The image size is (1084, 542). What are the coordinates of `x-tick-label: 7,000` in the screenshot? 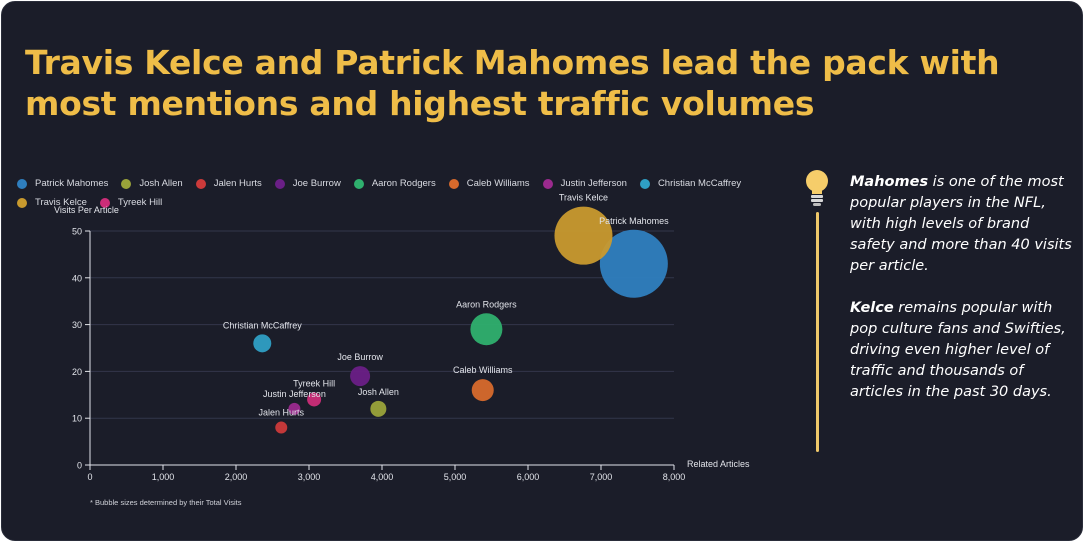 It's located at (601, 477).